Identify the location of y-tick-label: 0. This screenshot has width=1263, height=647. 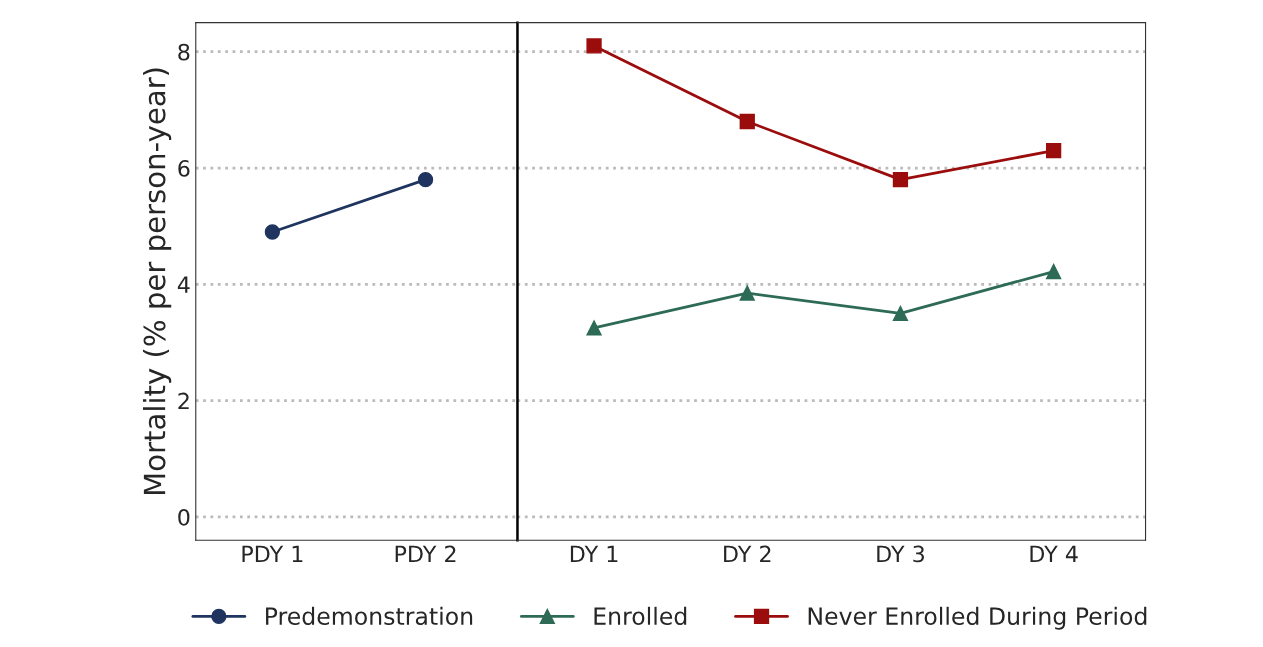
(184, 517).